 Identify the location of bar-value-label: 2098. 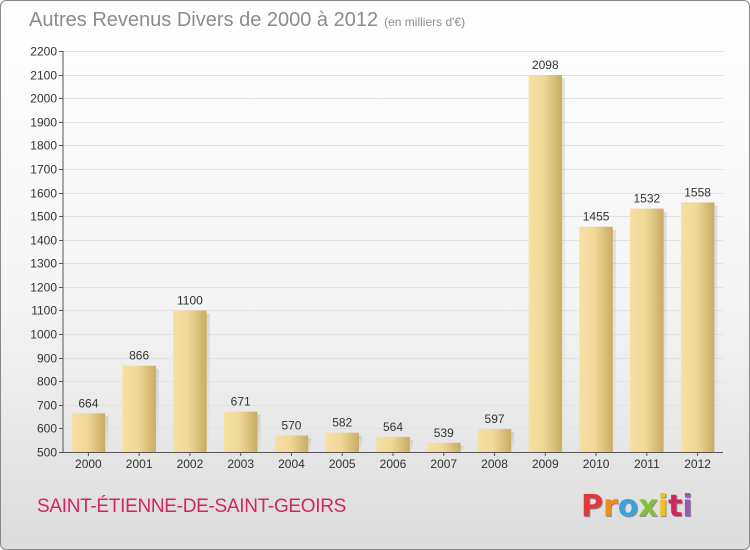
(545, 65).